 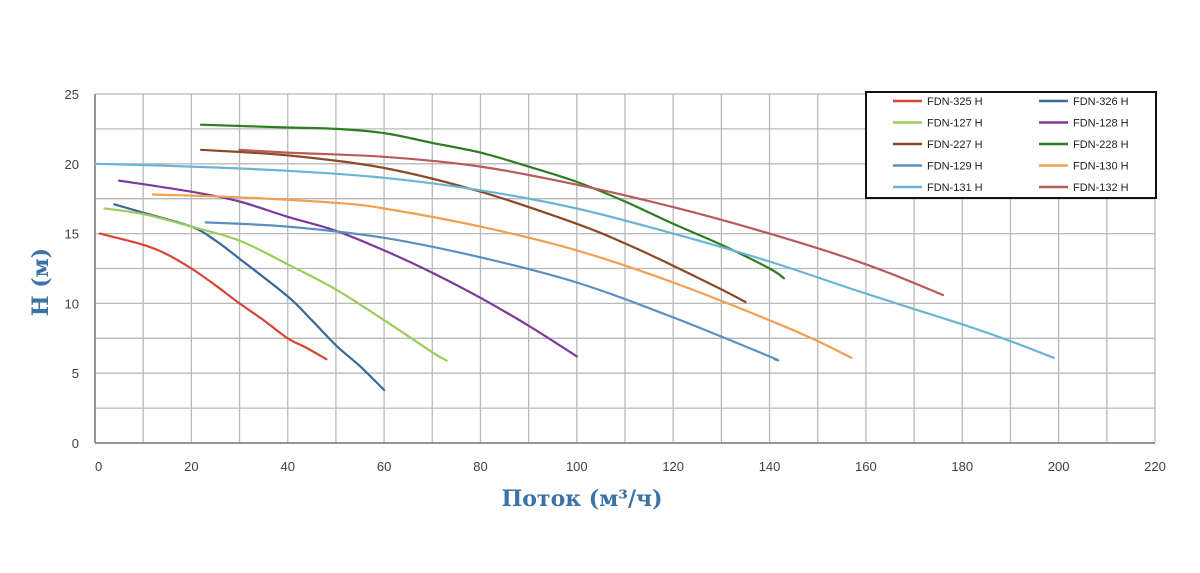 What do you see at coordinates (1101, 188) in the screenshot?
I see `legend-label: FDN-132 H` at bounding box center [1101, 188].